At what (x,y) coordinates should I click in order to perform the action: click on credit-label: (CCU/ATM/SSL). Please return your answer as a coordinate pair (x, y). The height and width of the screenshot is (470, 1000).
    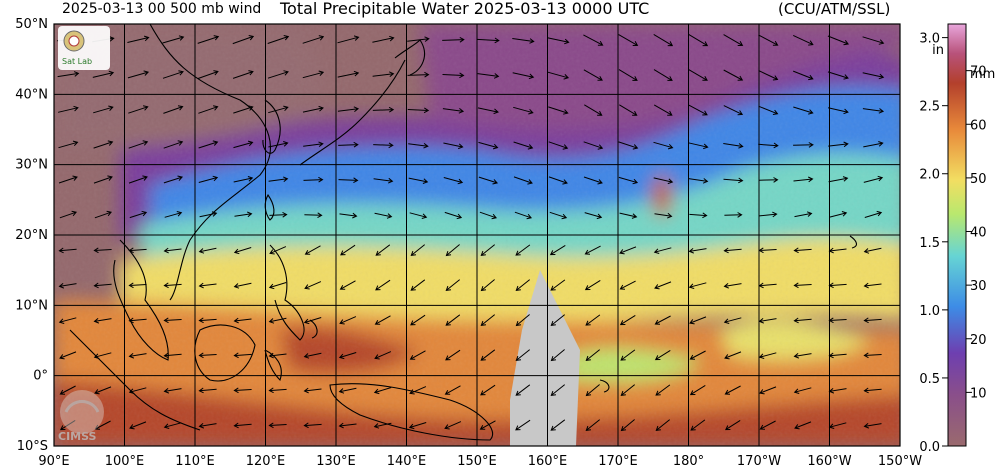
    Looking at the image, I should click on (834, 9).